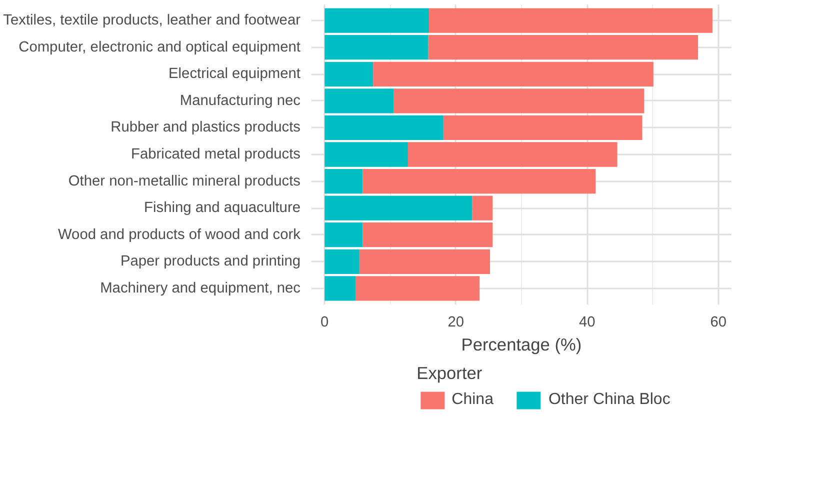 This screenshot has width=833, height=480. Describe the element at coordinates (234, 74) in the screenshot. I see `y-tick-label: Electrical equipment` at that location.